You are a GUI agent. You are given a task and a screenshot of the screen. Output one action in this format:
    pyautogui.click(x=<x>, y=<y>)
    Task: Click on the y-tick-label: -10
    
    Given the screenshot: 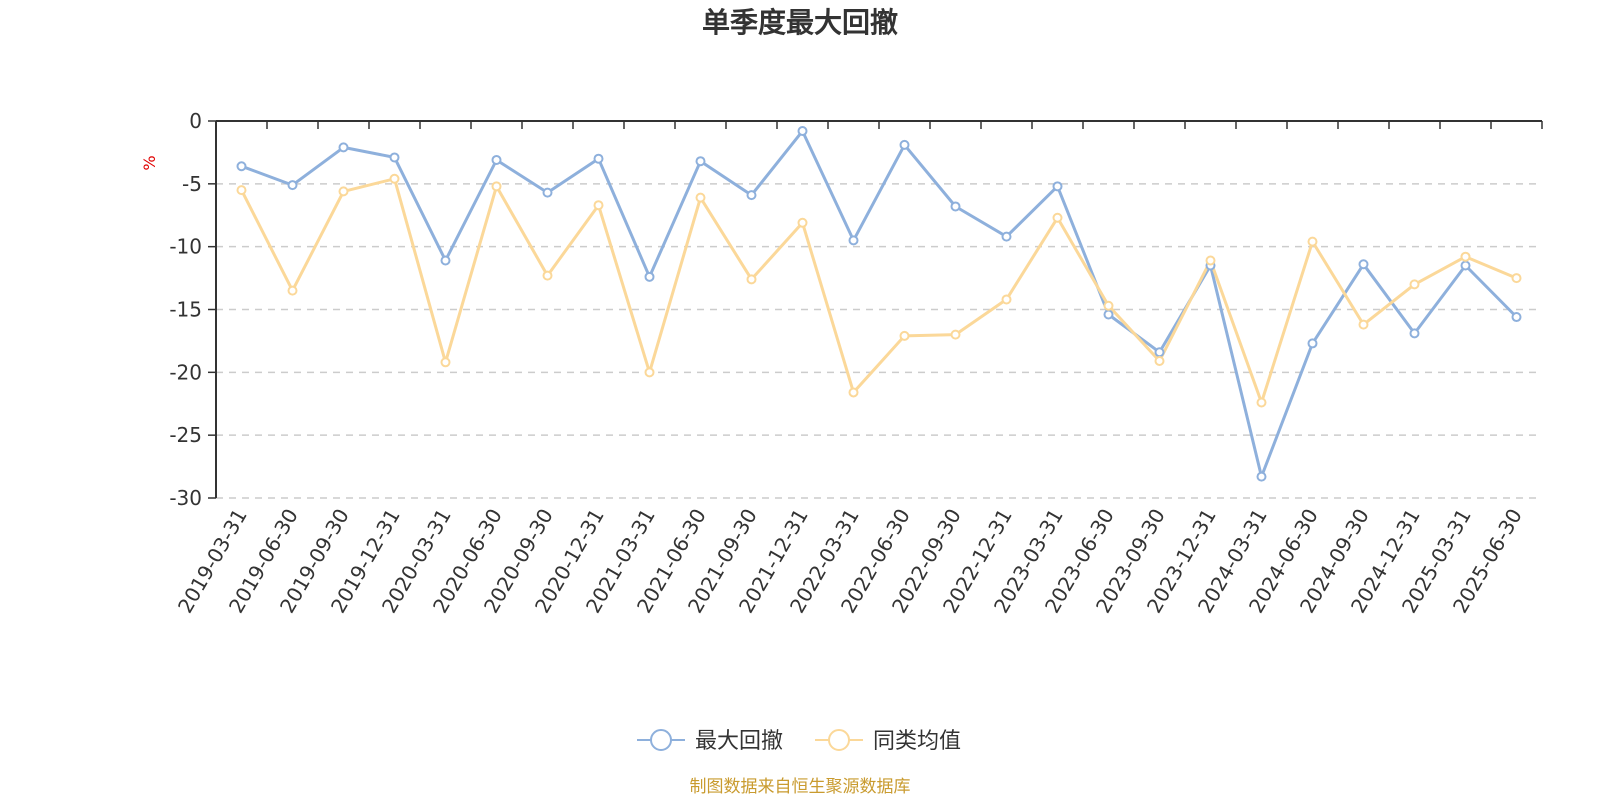 What is the action you would take?
    pyautogui.click(x=185, y=247)
    